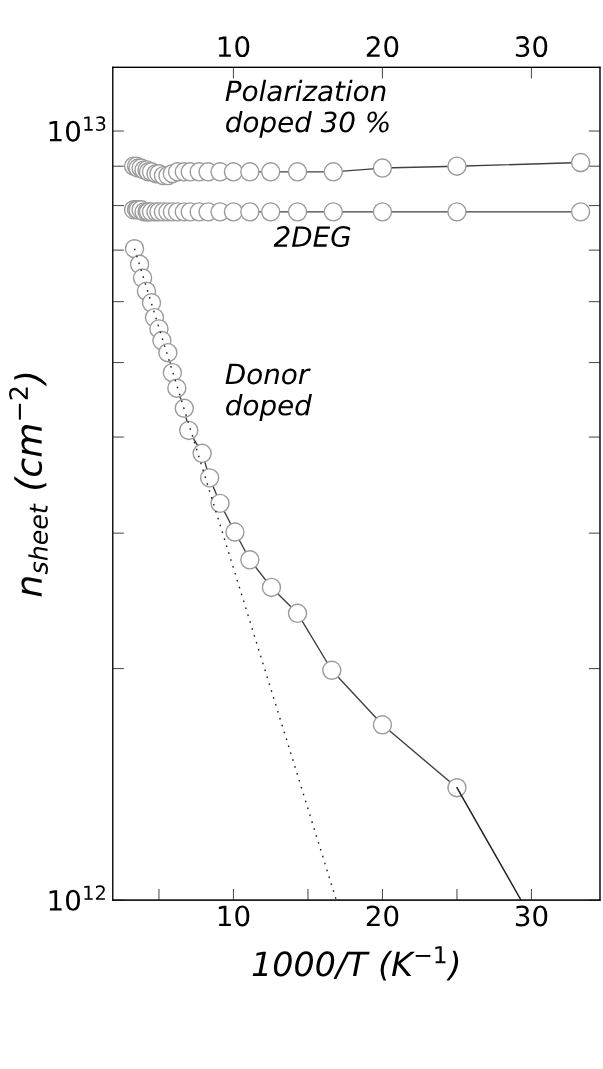 The width and height of the screenshot is (603, 1069). What do you see at coordinates (382, 916) in the screenshot?
I see `x-tick-label: 20` at bounding box center [382, 916].